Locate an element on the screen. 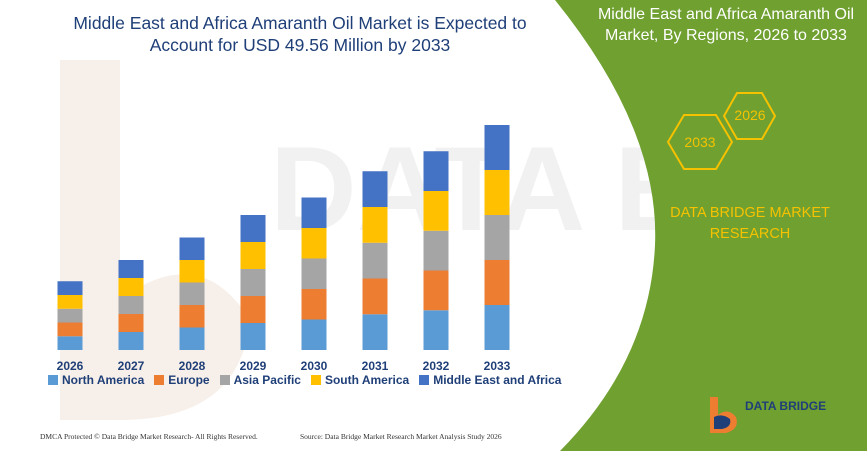 The image size is (867, 451). bar-segment-2028-europe is located at coordinates (192, 316).